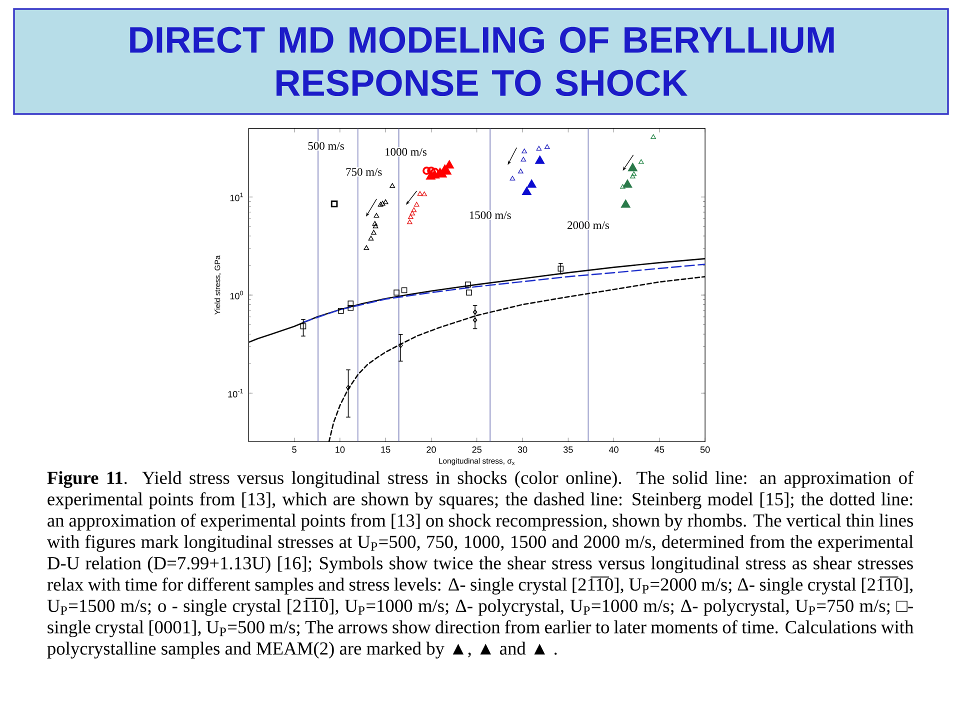 Image resolution: width=960 pixels, height=720 pixels. What do you see at coordinates (406, 152) in the screenshot?
I see `ref-line-label: 1000 m/s` at bounding box center [406, 152].